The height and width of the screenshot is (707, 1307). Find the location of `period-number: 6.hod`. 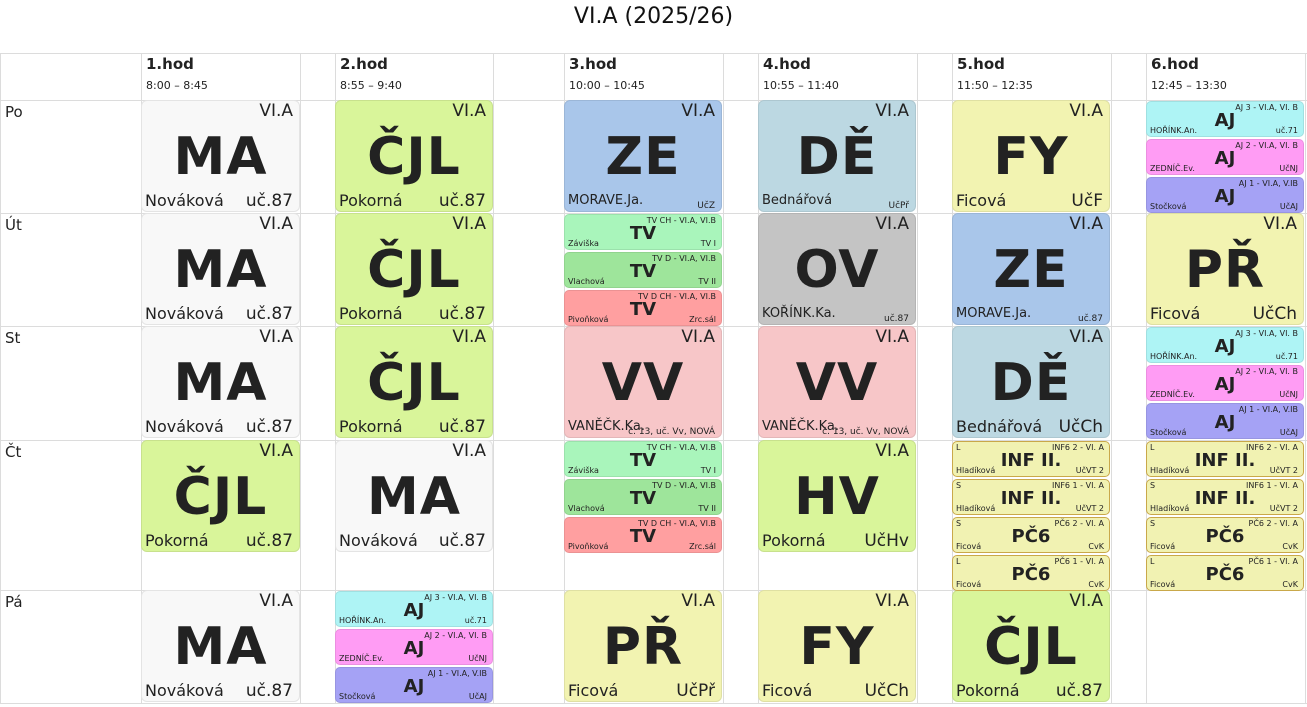

period-number: 6.hod is located at coordinates (1175, 64).